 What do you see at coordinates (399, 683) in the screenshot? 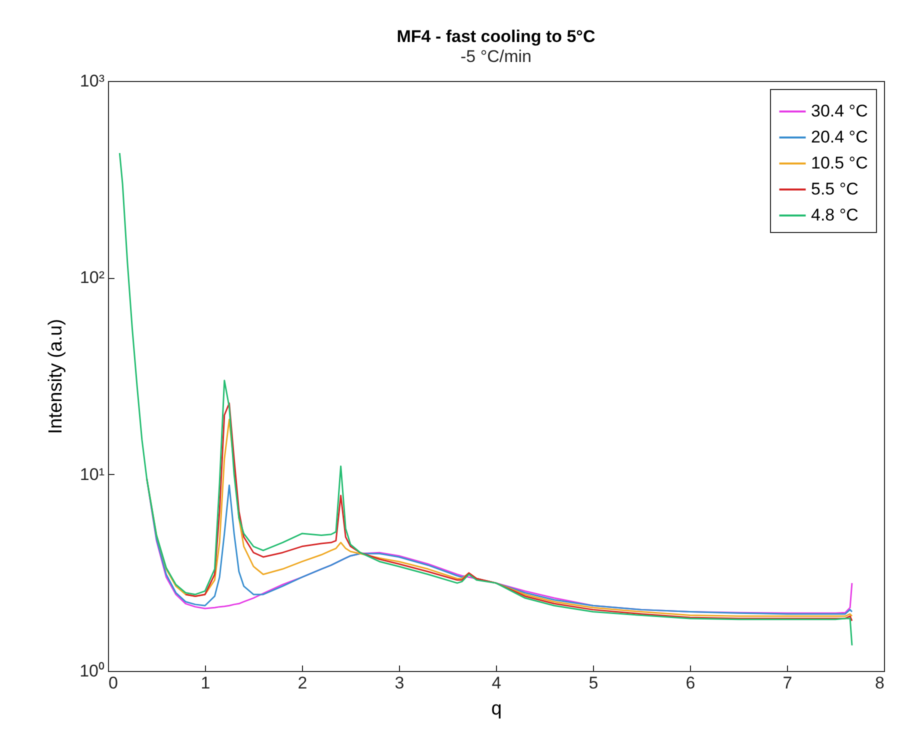
I see `x-tick-label: 3` at bounding box center [399, 683].